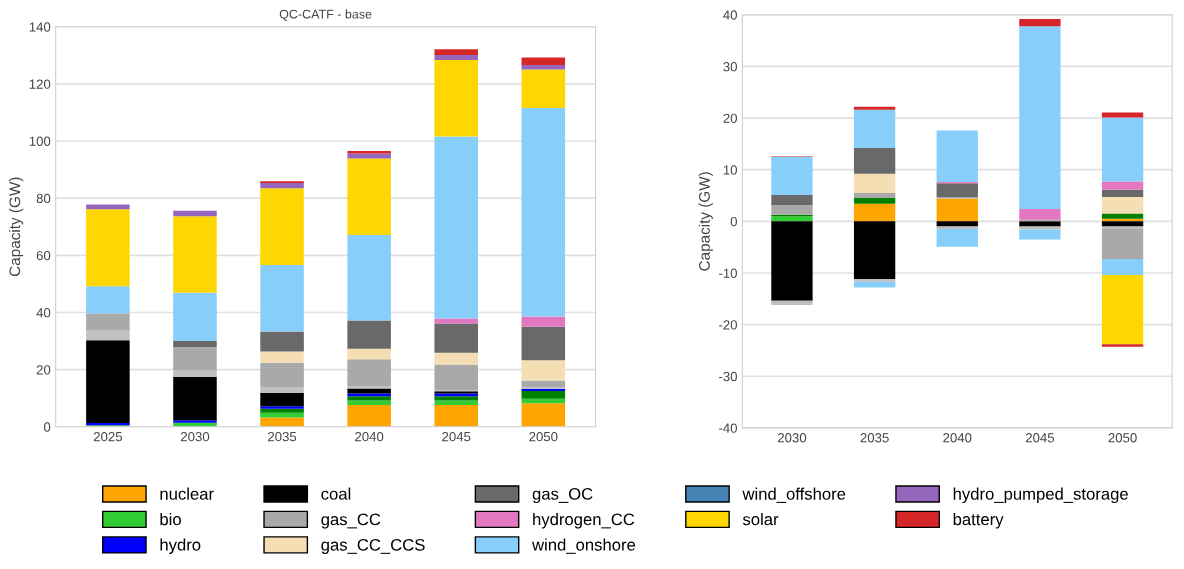 The height and width of the screenshot is (569, 1184). What do you see at coordinates (1040, 495) in the screenshot?
I see `legend-label: hydro_pumped_storage` at bounding box center [1040, 495].